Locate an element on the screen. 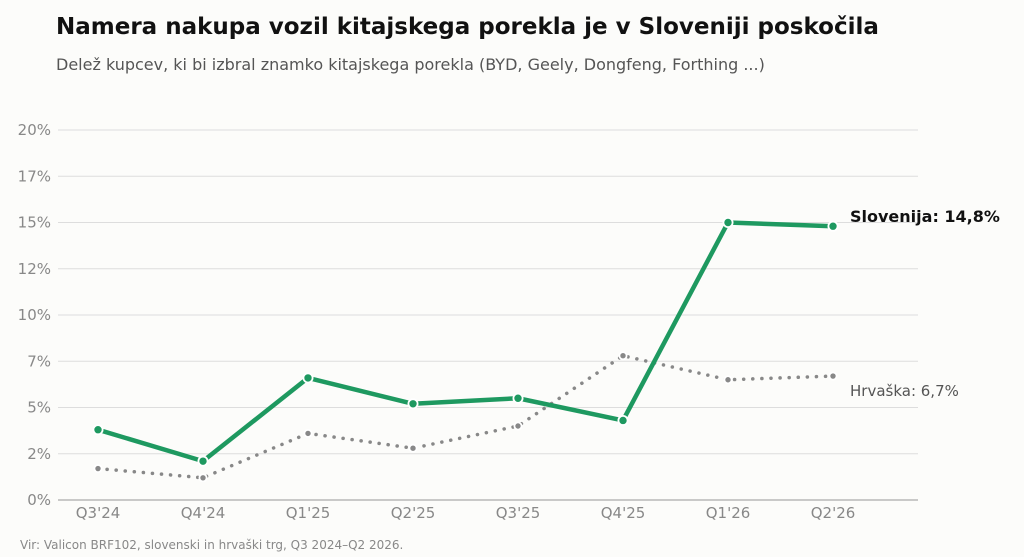 Image resolution: width=1024 pixels, height=557 pixels. y-tick-label: 20% is located at coordinates (34, 130).